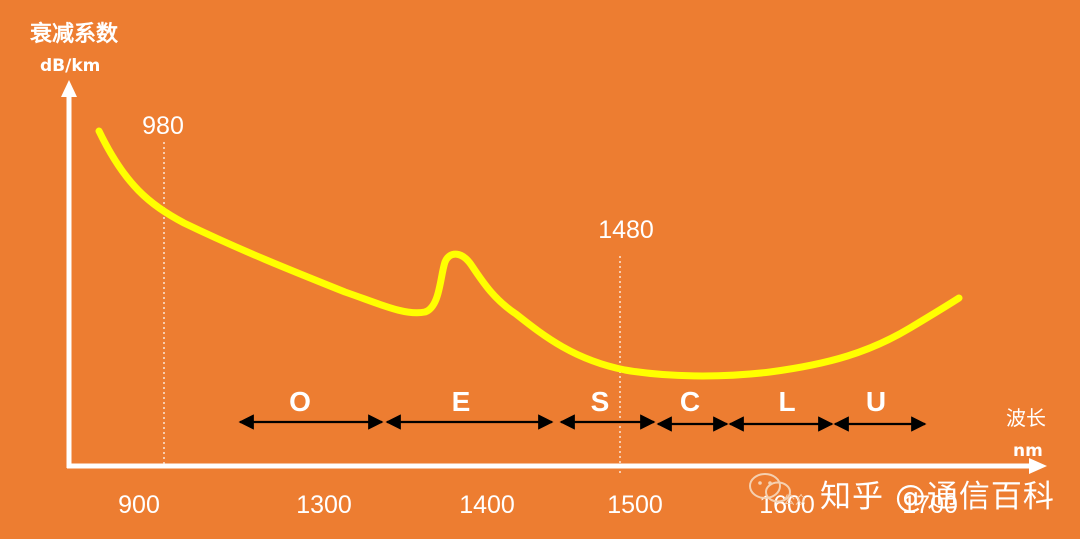 Image resolution: width=1080 pixels, height=539 pixels. Describe the element at coordinates (139, 505) in the screenshot. I see `x-tick-label: 900` at that location.